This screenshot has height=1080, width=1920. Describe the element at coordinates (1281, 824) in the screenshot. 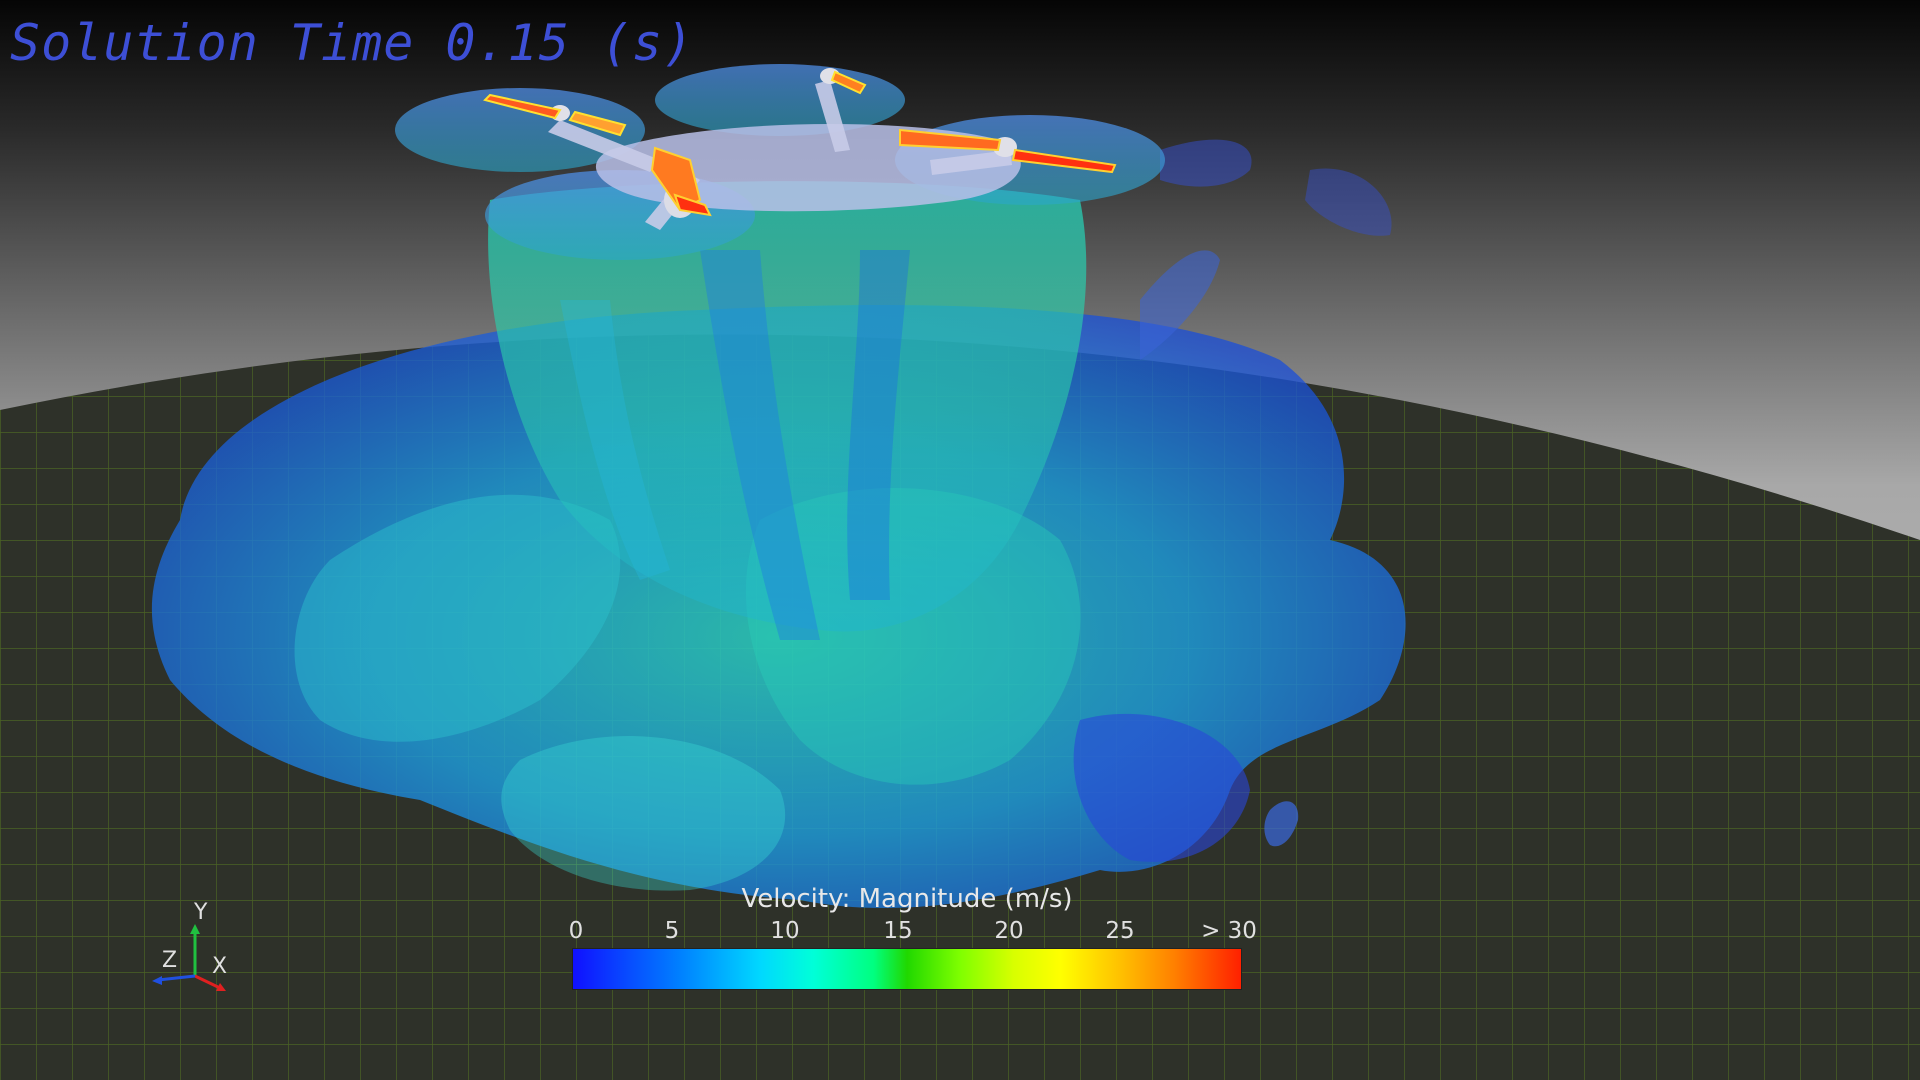

I see `flow-lobe-small` at that location.